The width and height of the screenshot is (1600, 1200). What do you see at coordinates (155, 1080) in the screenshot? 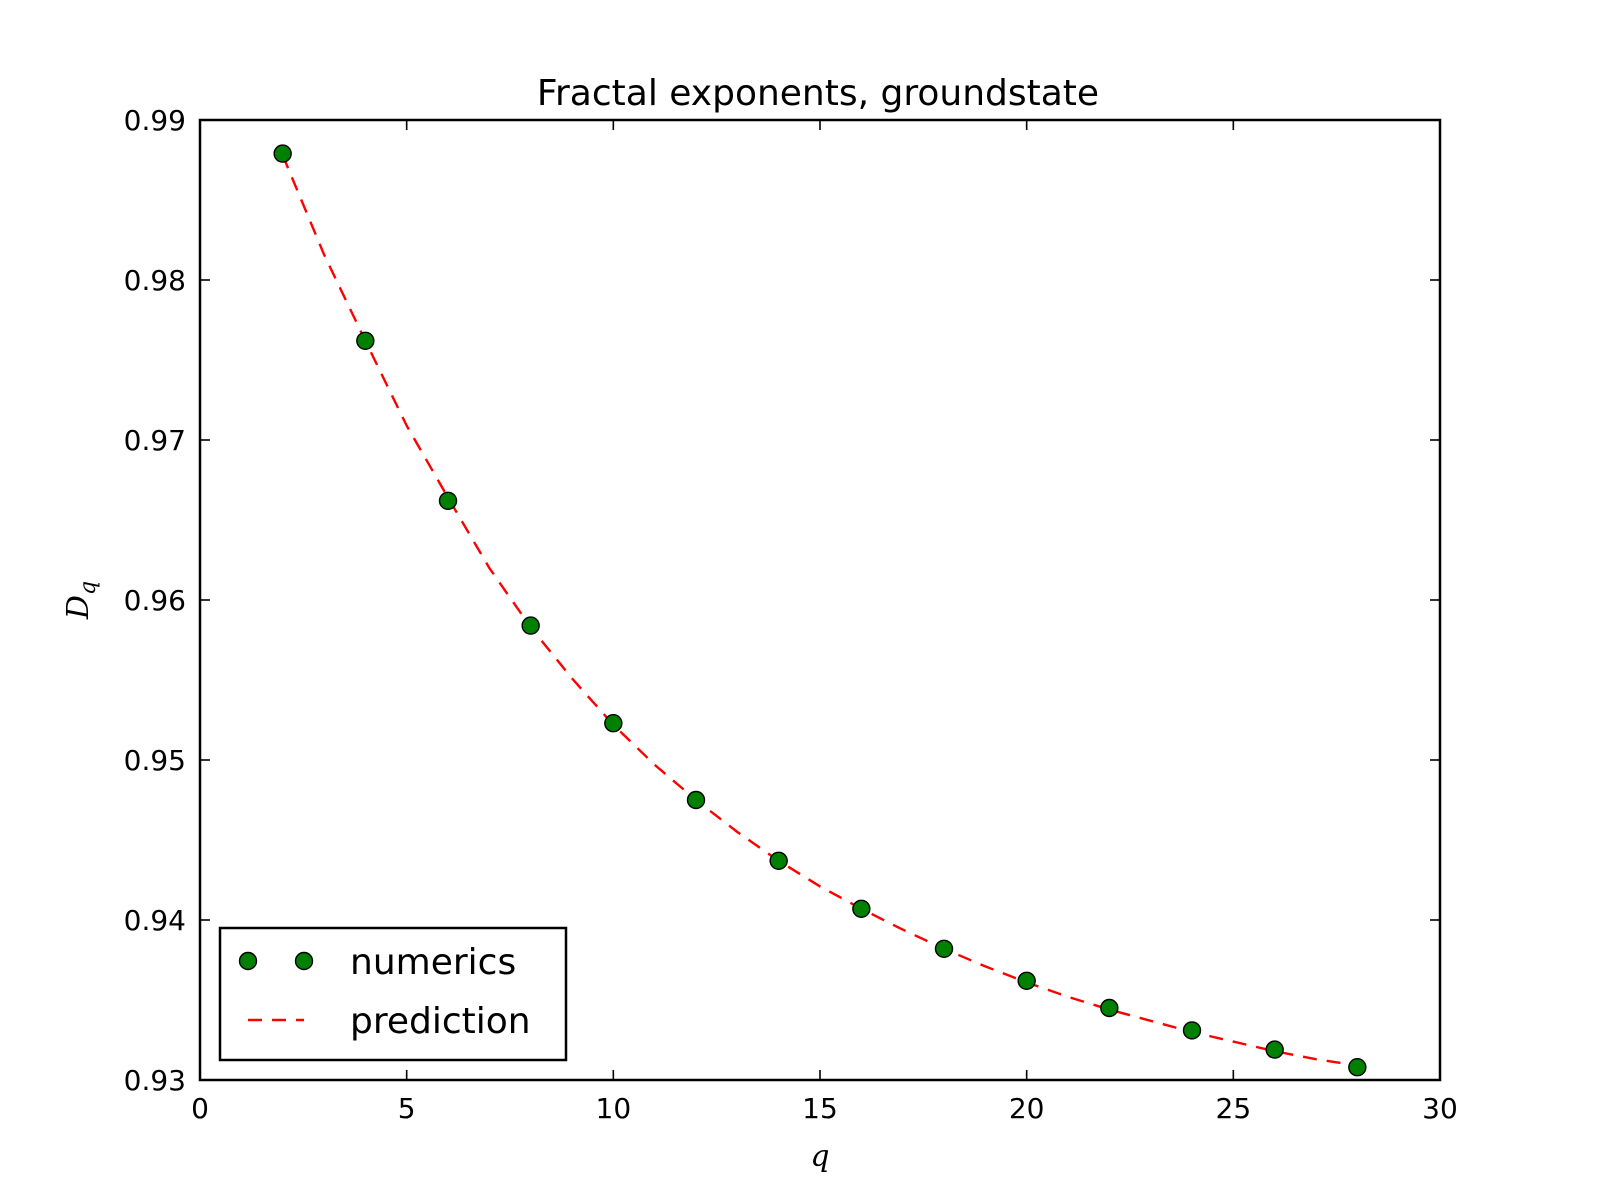
I see `y-tick-label: 0.93` at bounding box center [155, 1080].